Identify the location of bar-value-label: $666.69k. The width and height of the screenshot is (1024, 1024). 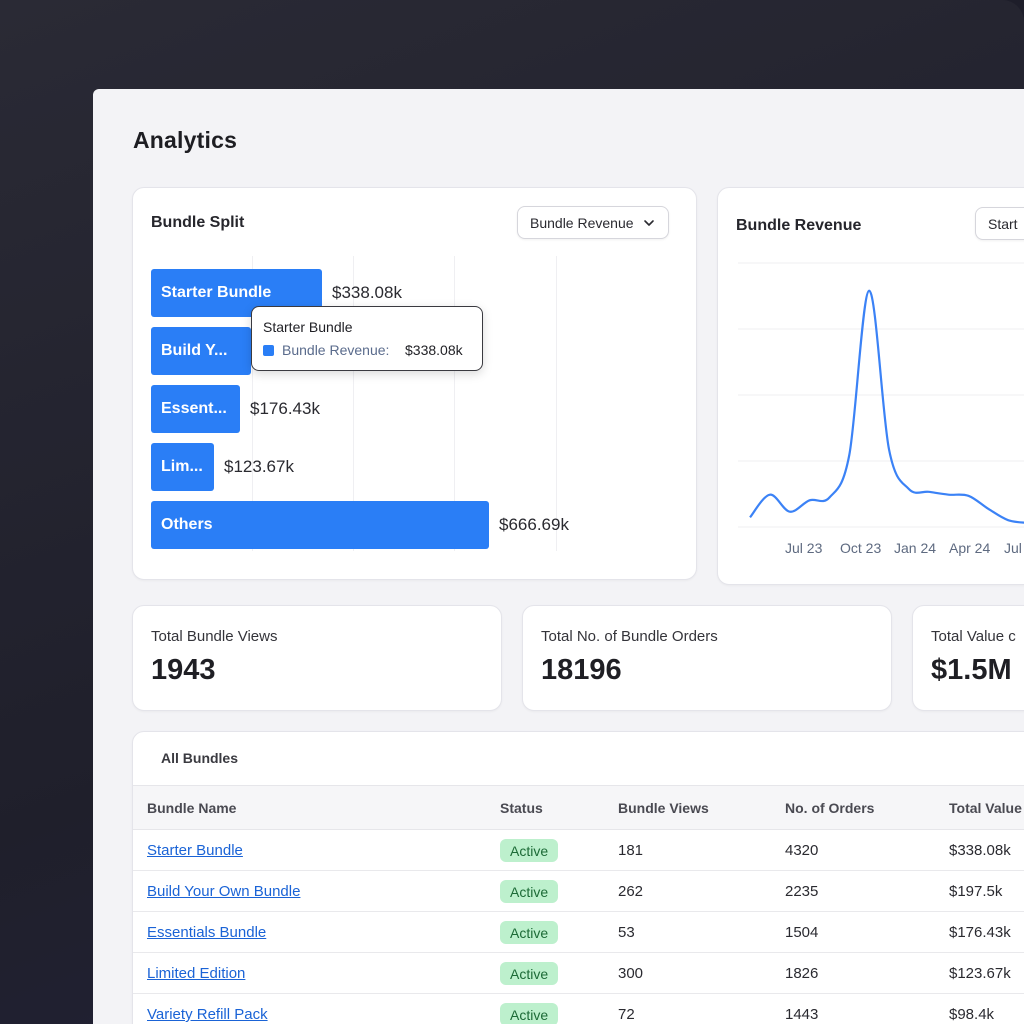
(534, 524).